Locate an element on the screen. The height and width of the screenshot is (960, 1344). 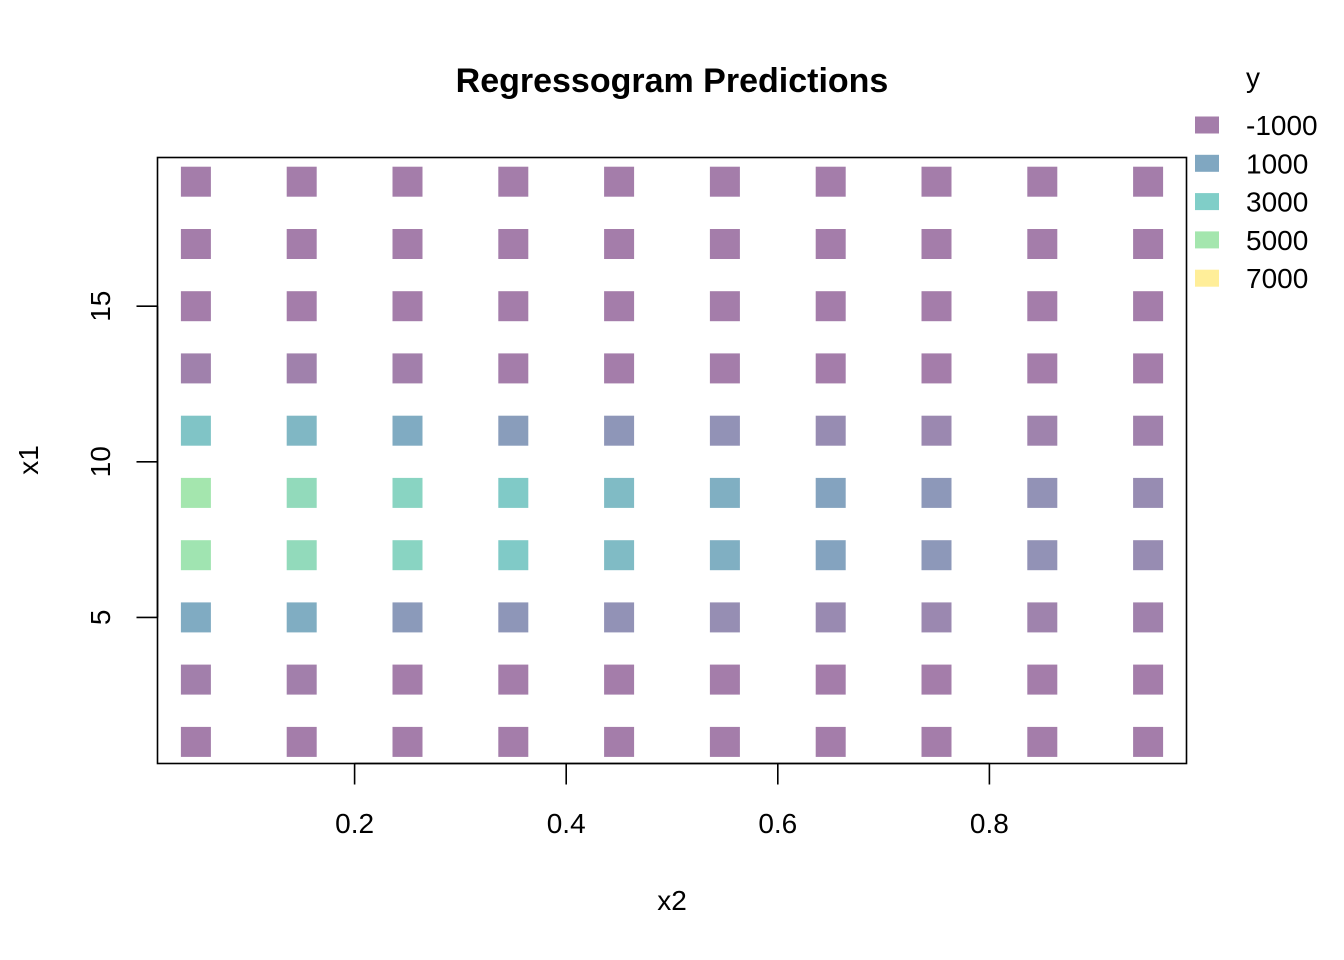
y-tick-label: 5 is located at coordinates (100, 618).